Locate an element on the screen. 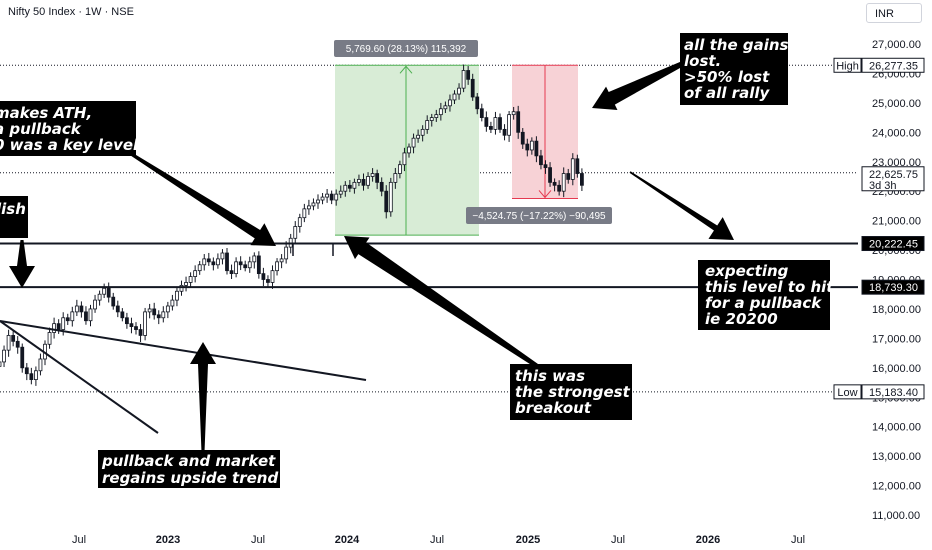 This screenshot has width=932, height=550. price-tag-name: High is located at coordinates (847, 66).